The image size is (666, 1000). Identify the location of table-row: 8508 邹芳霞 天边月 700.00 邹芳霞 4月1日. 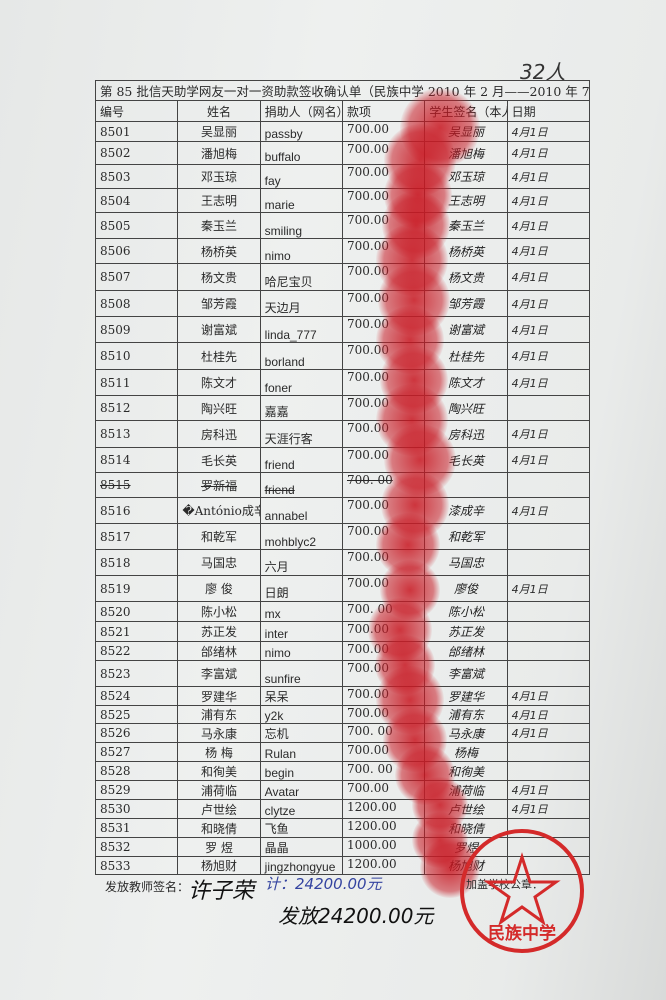
(342, 303).